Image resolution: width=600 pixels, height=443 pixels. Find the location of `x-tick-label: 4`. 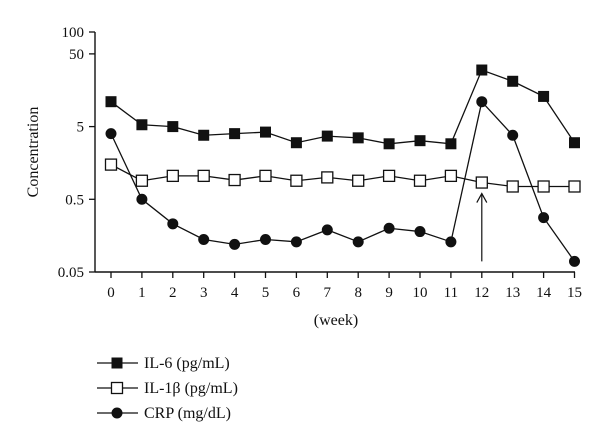

x-tick-label: 4 is located at coordinates (235, 293).